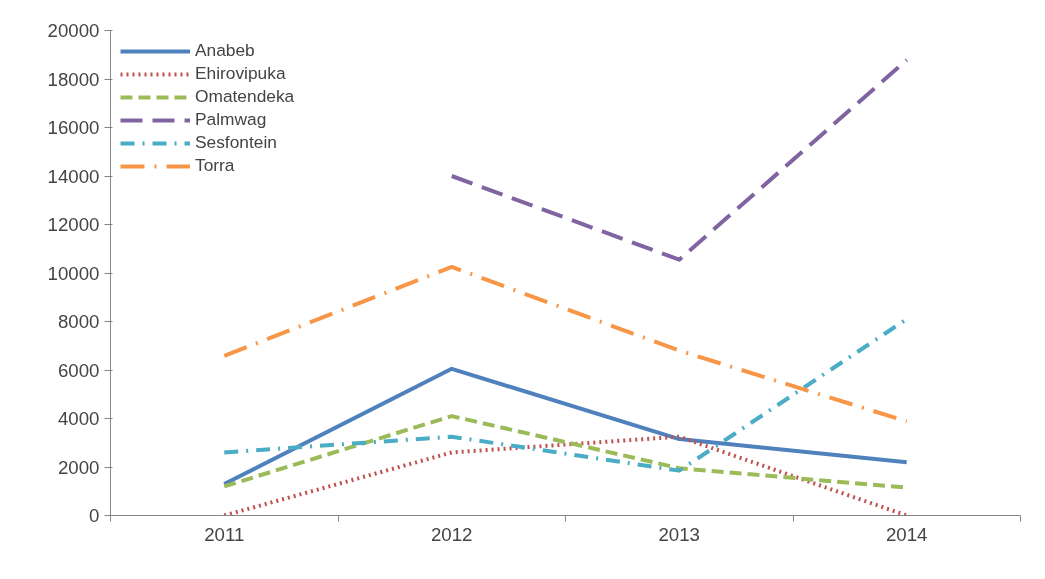 The width and height of the screenshot is (1045, 579). Describe the element at coordinates (73, 224) in the screenshot. I see `y-tick-label: 12000` at that location.